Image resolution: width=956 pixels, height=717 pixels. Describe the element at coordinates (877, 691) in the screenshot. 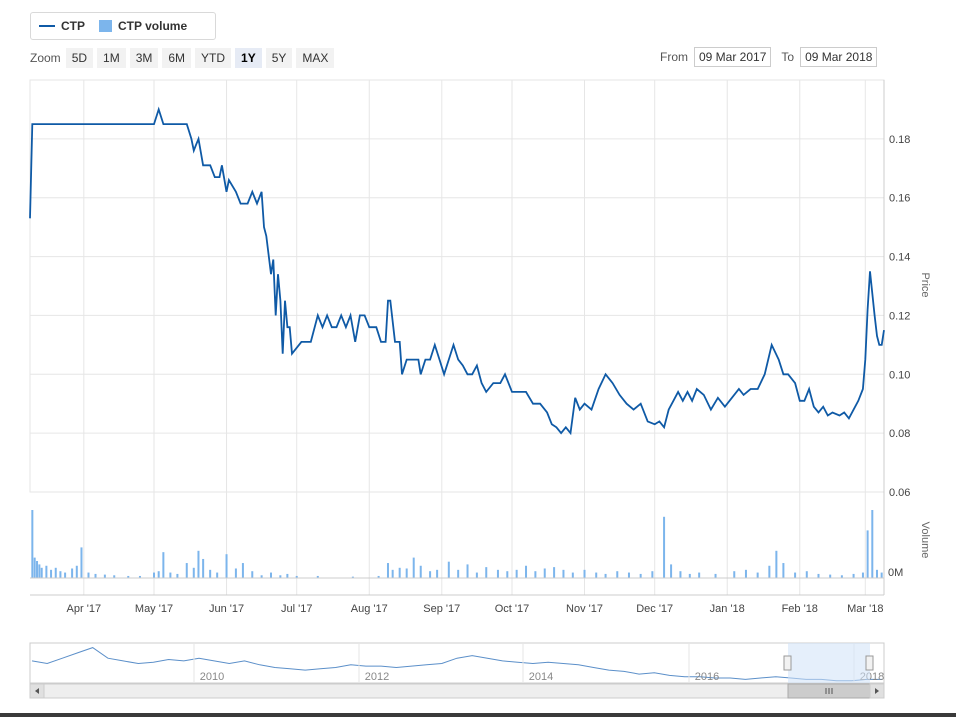

I see `scroll-right-arrow-icon` at that location.